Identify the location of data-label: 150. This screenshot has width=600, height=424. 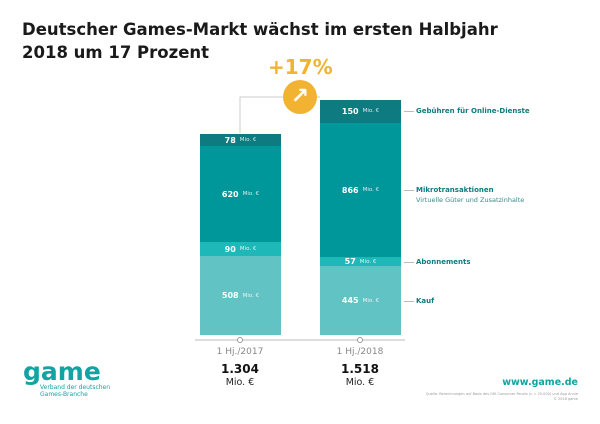
(350, 111).